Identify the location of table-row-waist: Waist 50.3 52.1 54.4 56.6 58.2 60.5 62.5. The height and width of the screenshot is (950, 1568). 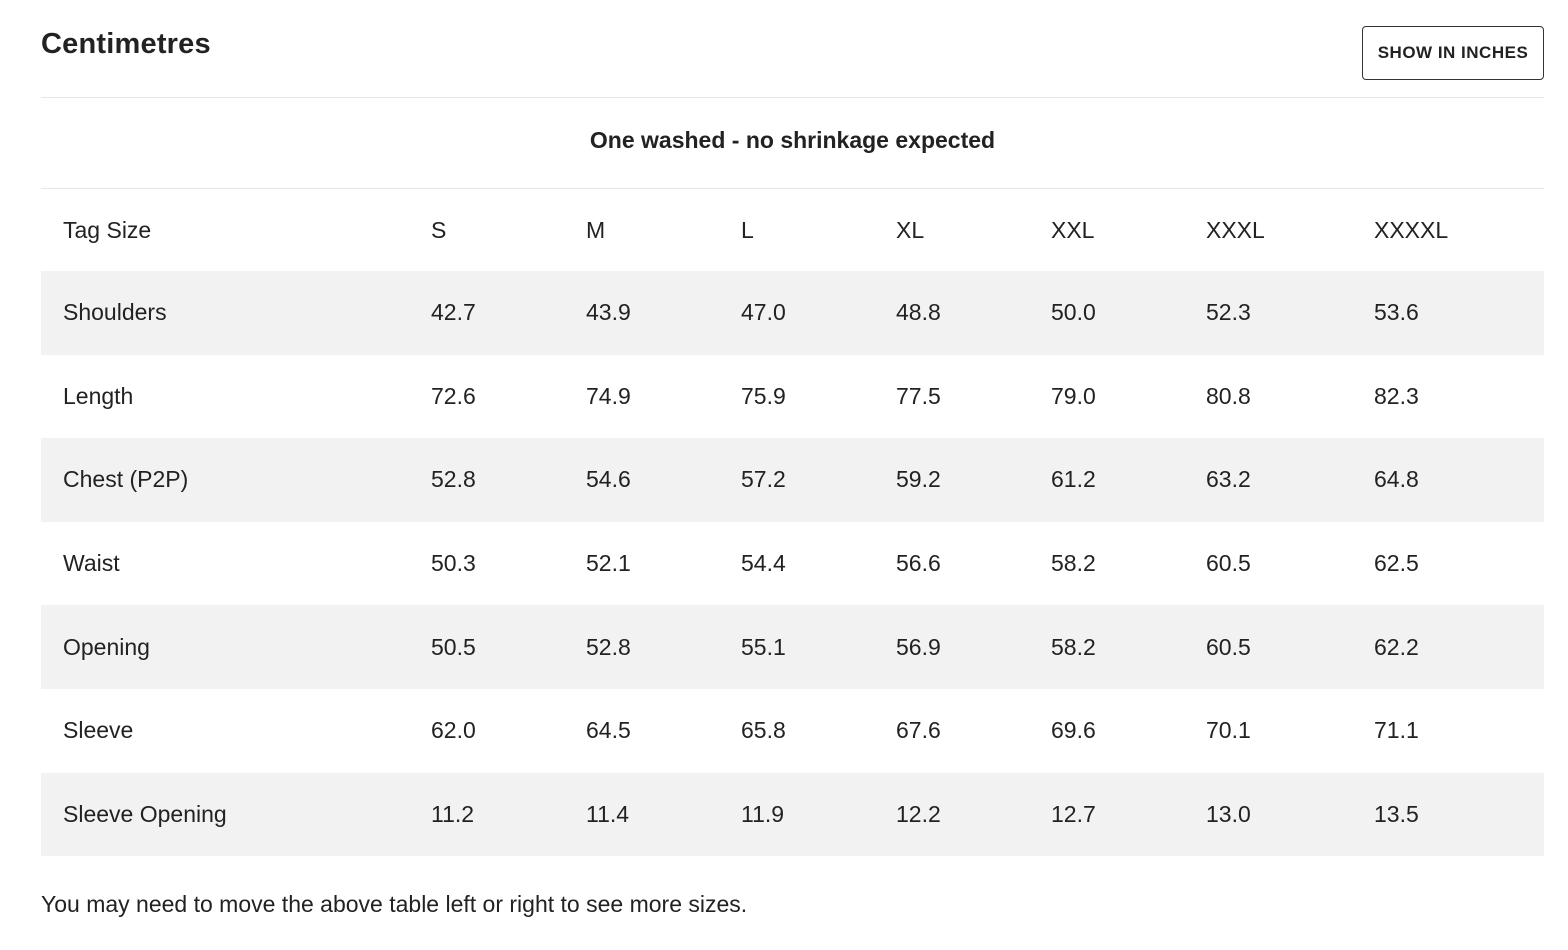
(792, 564).